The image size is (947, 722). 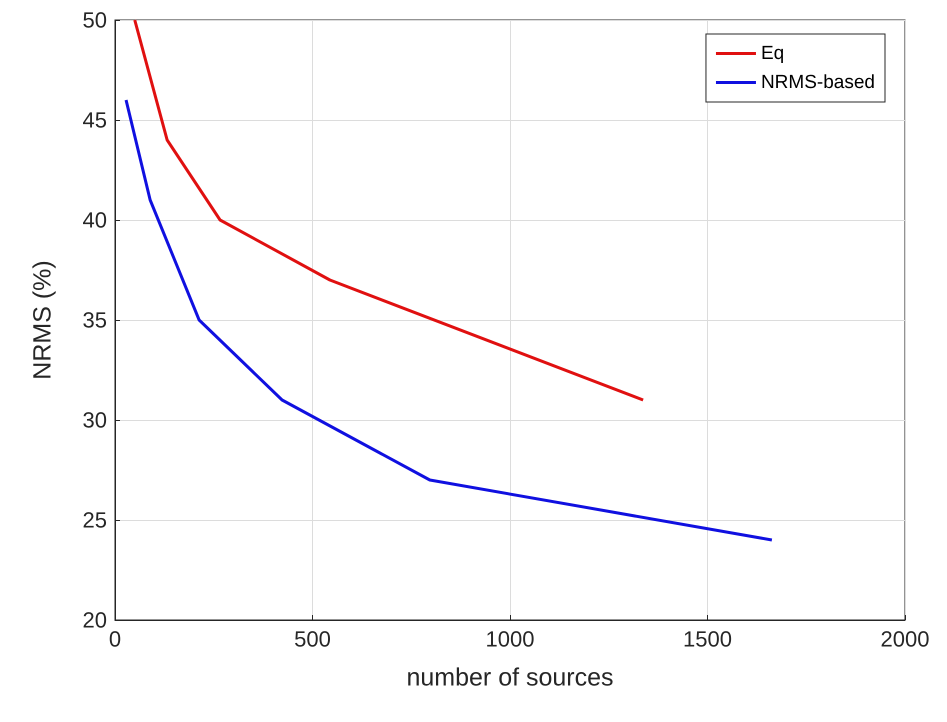 I want to click on x-tick-label: 500, so click(x=312, y=639).